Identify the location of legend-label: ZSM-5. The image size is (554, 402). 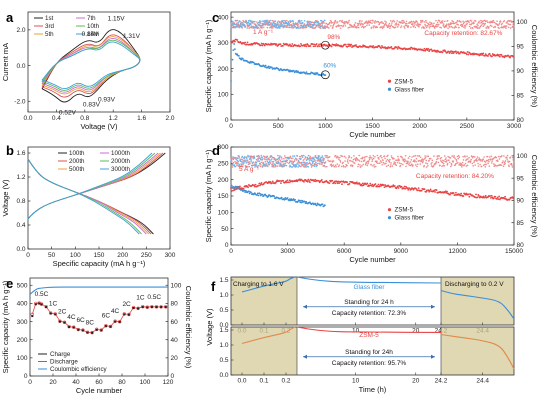
(403, 210).